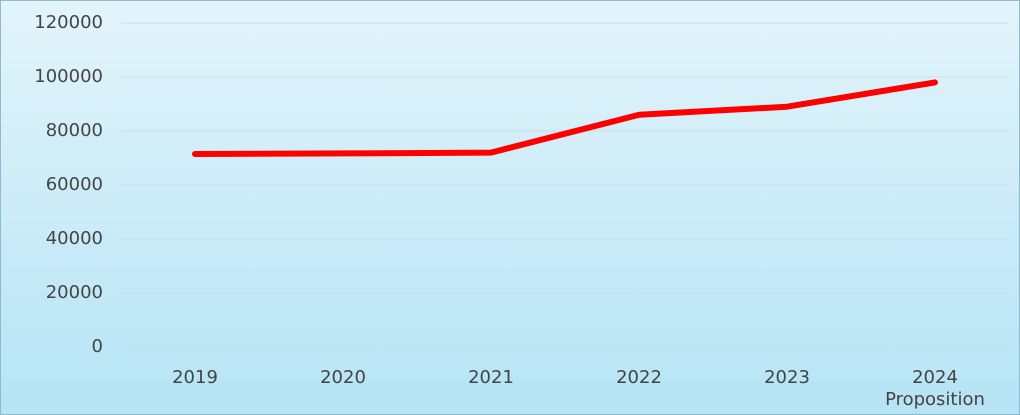 The height and width of the screenshot is (415, 1020). What do you see at coordinates (491, 377) in the screenshot?
I see `x-tick-label: 2021` at bounding box center [491, 377].